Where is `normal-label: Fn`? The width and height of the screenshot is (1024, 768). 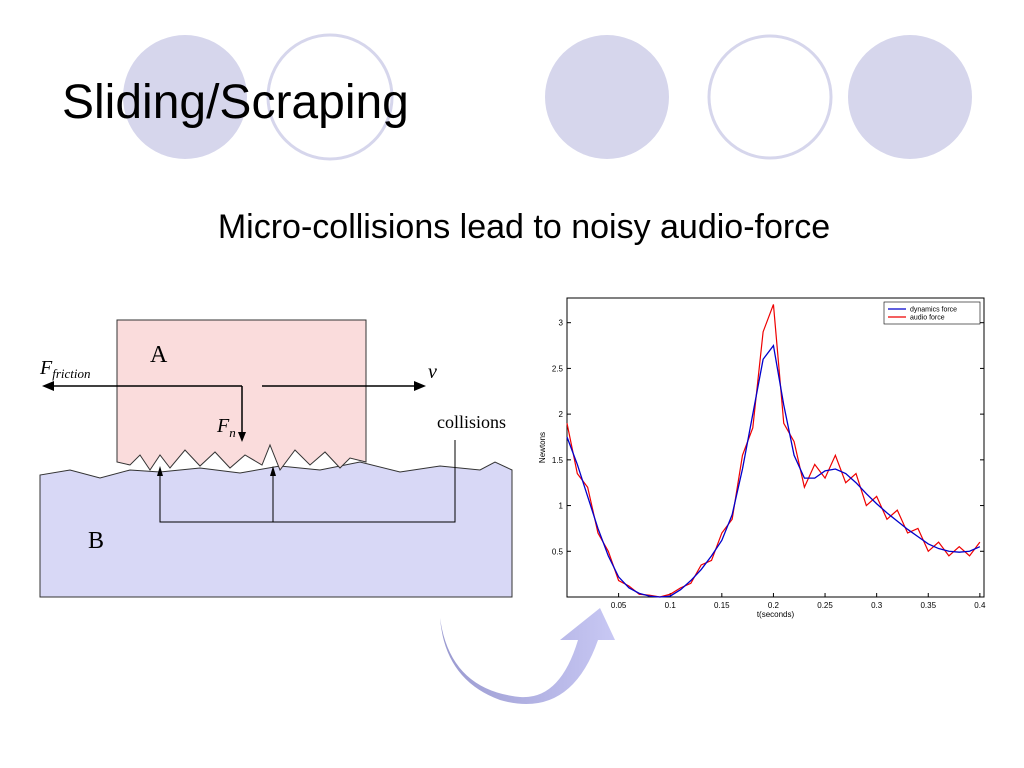 normal-label: Fn is located at coordinates (226, 427).